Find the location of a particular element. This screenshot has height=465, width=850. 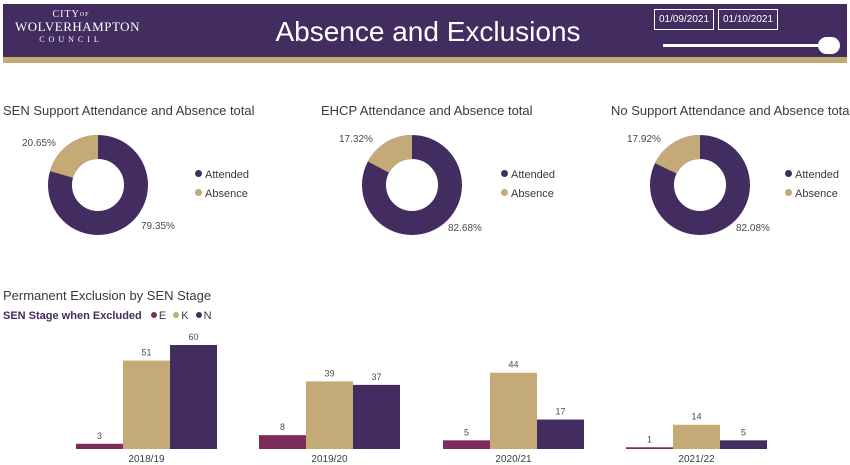

x-axis-tick-label: 2018/19 is located at coordinates (146, 459).